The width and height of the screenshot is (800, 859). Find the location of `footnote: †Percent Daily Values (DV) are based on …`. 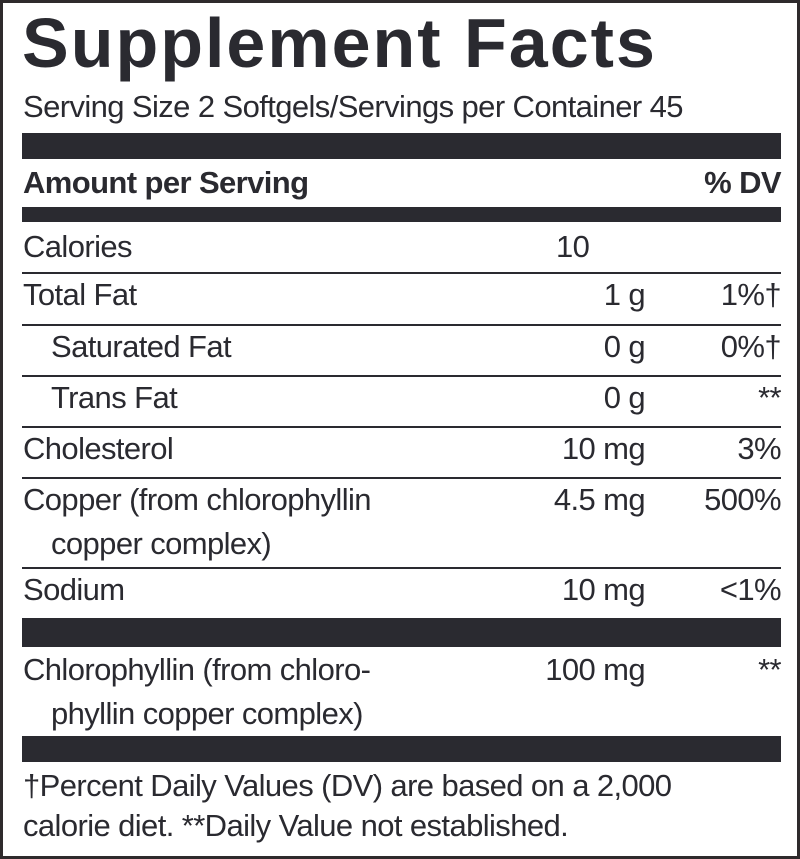

footnote: †Percent Daily Values (DV) are based on … is located at coordinates (347, 785).